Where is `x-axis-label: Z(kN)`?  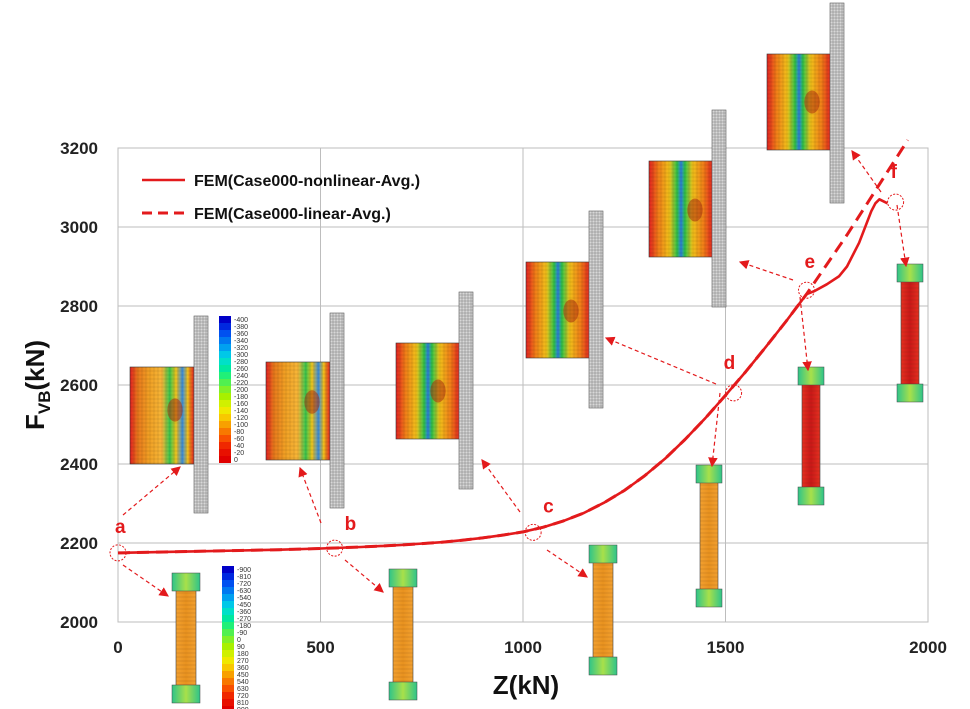 x-axis-label: Z(kN) is located at coordinates (526, 685).